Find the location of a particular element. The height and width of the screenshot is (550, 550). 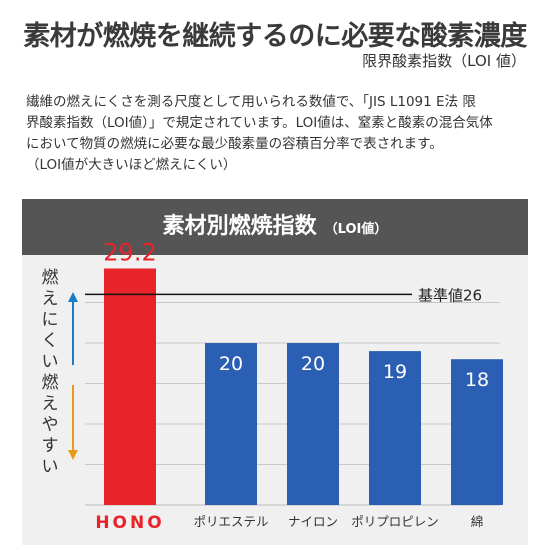

label-char: く is located at coordinates (50, 341).